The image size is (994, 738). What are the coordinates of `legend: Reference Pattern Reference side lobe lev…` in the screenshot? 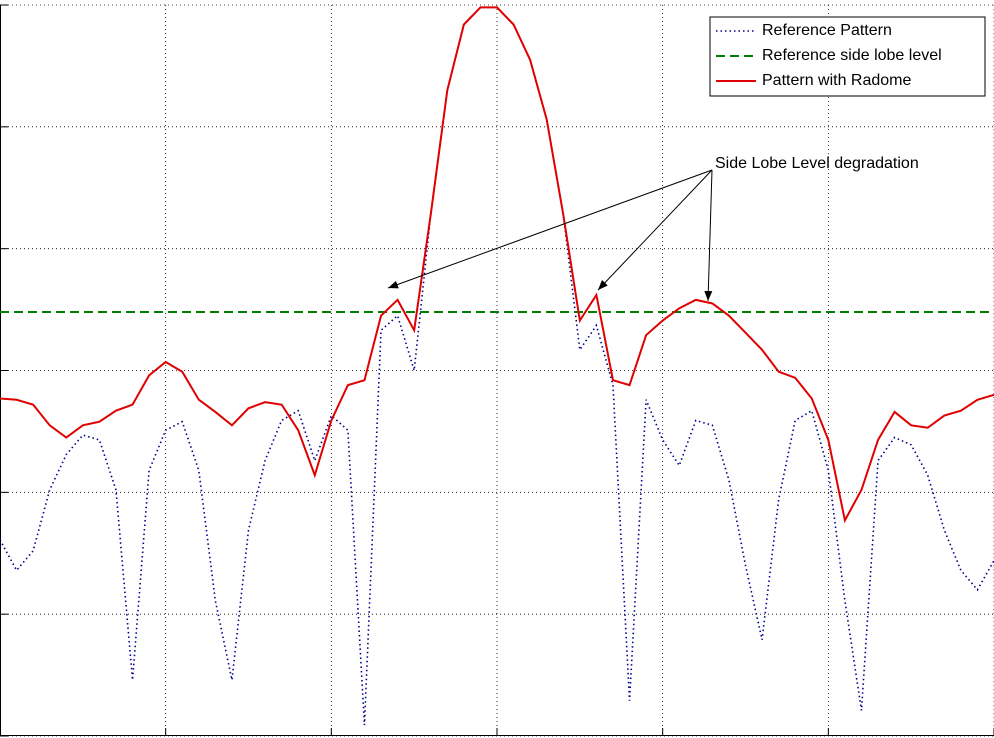 It's located at (847, 56).